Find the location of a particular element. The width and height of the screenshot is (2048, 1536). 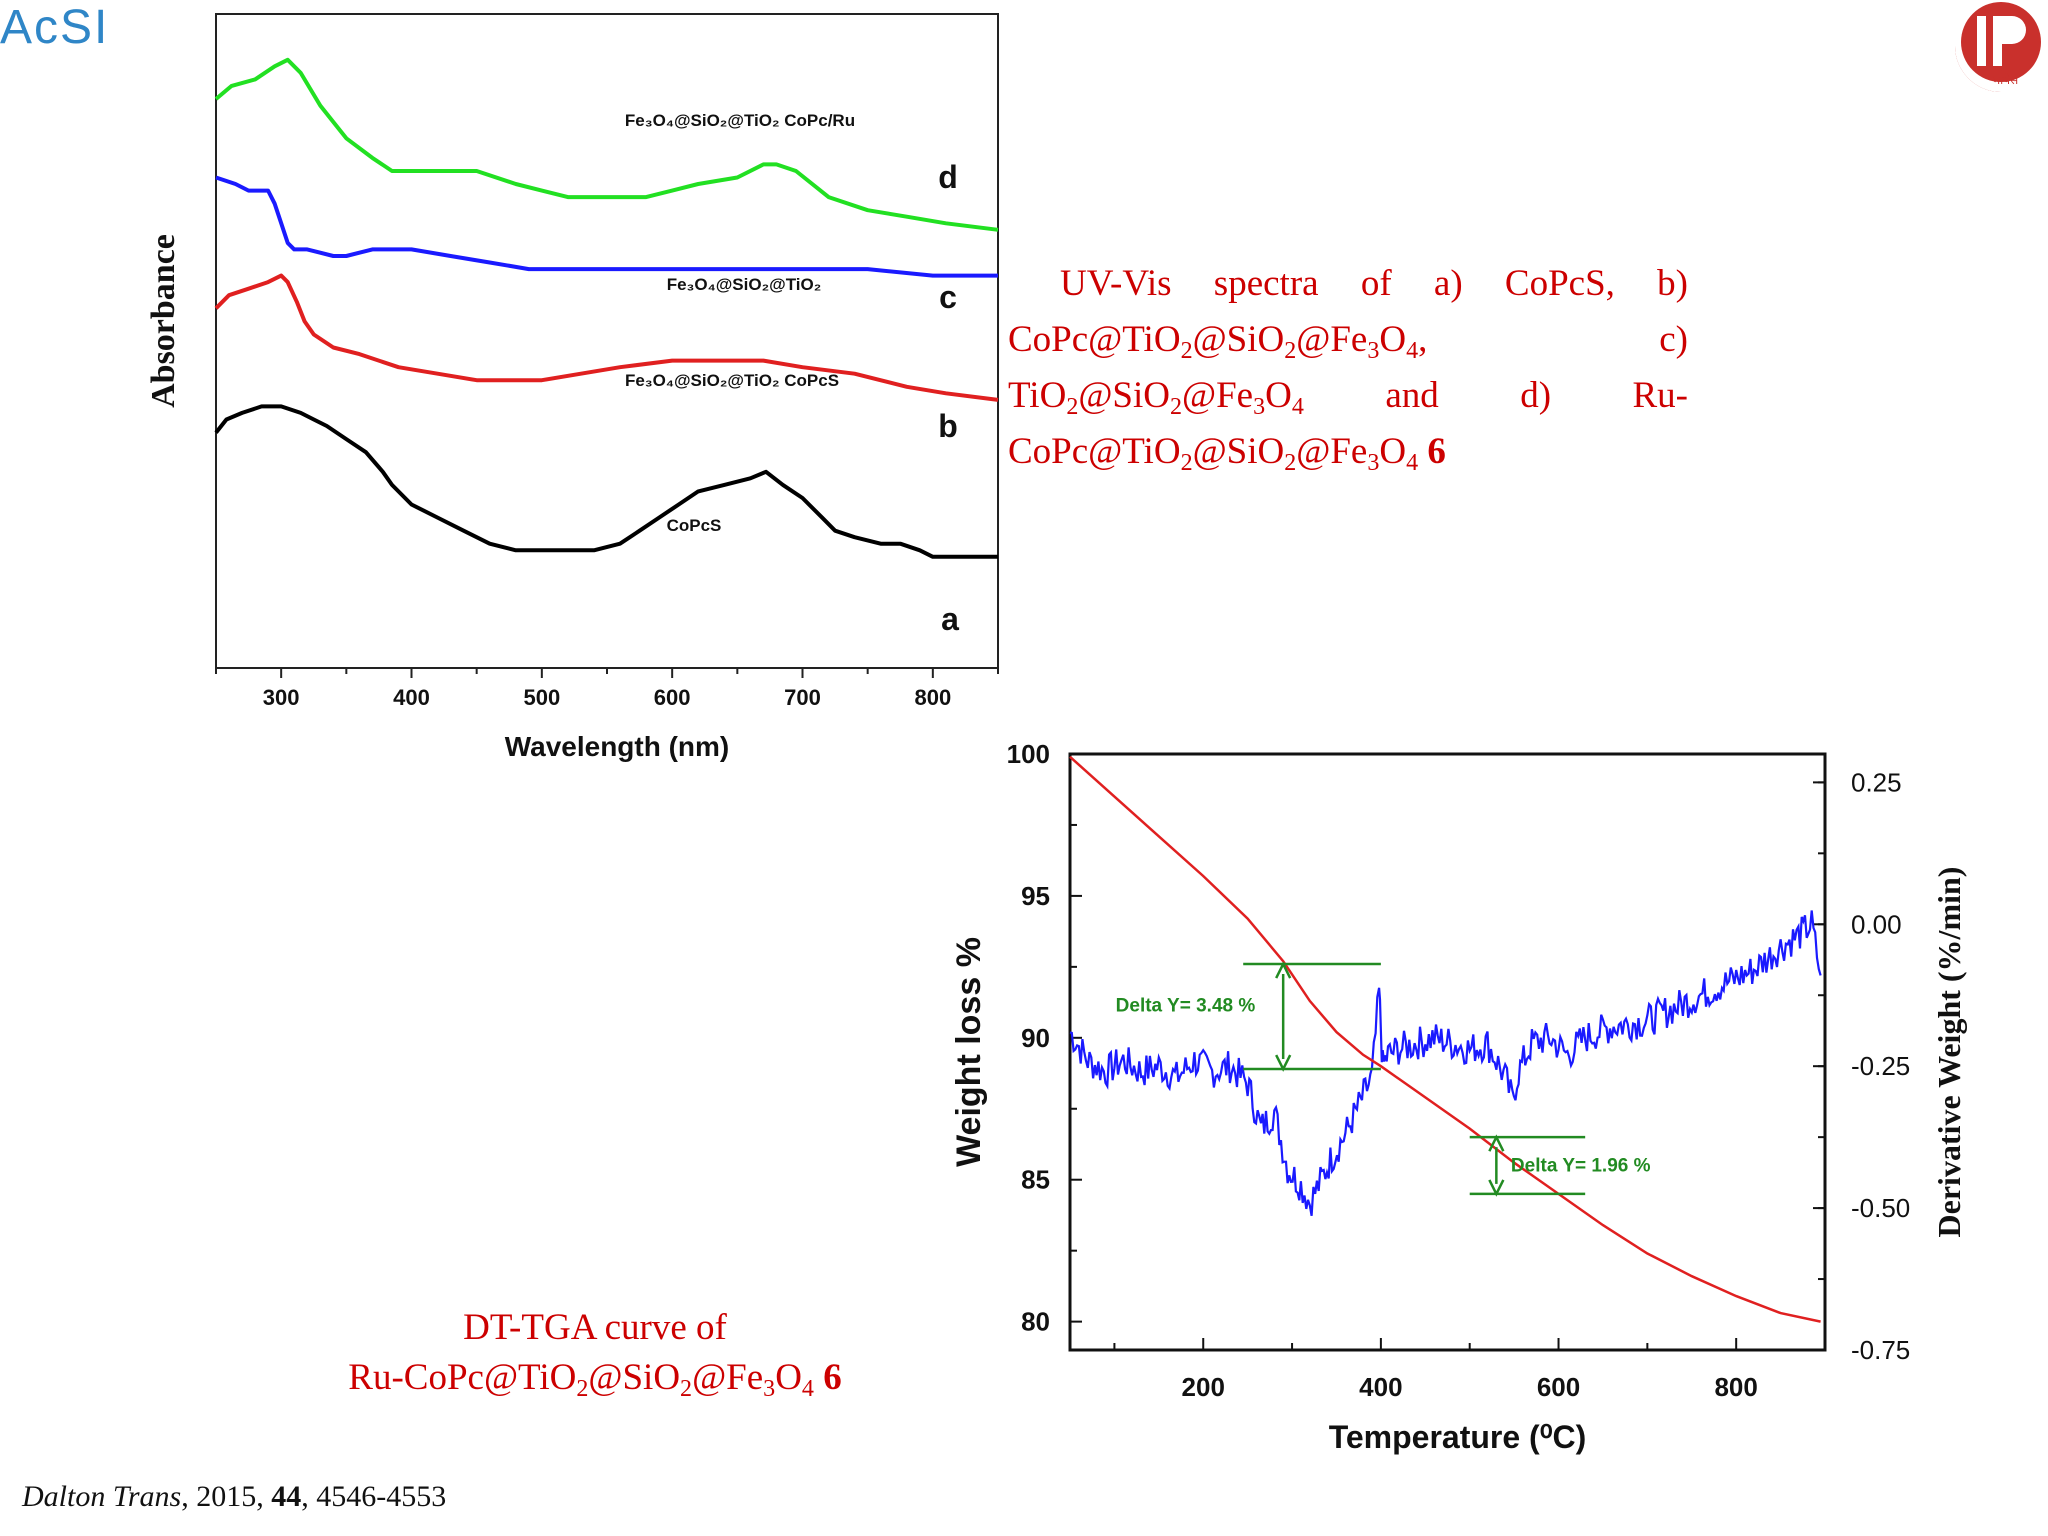

series-label-d: Fe₃O₄@SiO₂@TiO₂ CoPc/Ru is located at coordinates (740, 120).